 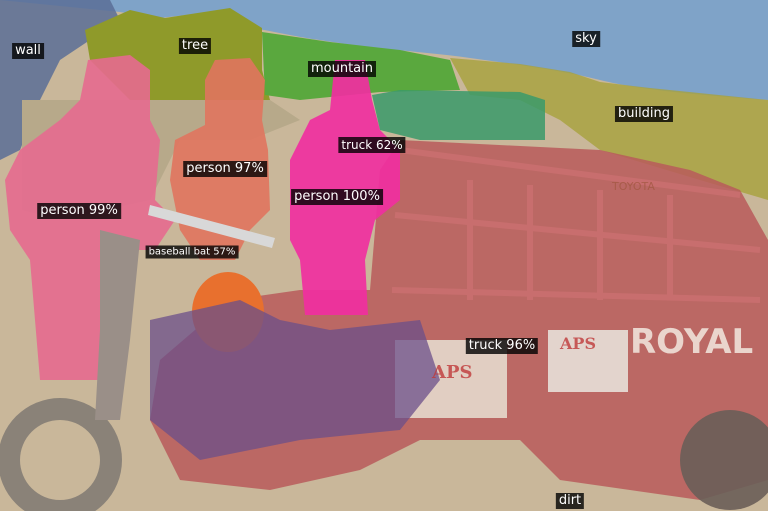 I want to click on sign-panel, so click(x=588, y=361).